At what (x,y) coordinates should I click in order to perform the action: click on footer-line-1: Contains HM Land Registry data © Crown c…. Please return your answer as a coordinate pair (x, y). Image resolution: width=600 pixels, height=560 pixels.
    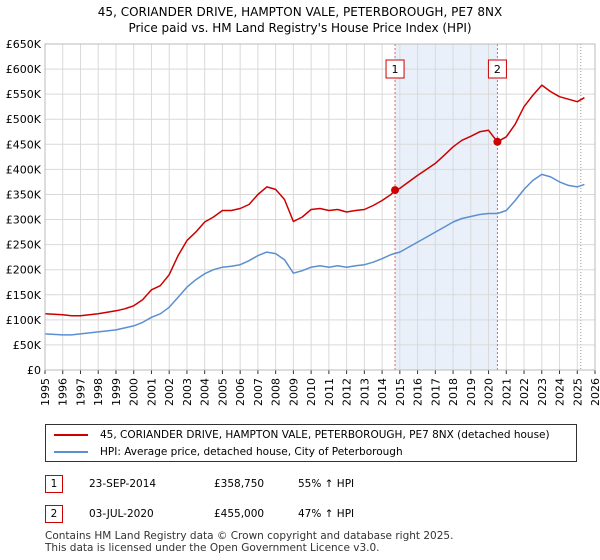
    Looking at the image, I should click on (249, 536).